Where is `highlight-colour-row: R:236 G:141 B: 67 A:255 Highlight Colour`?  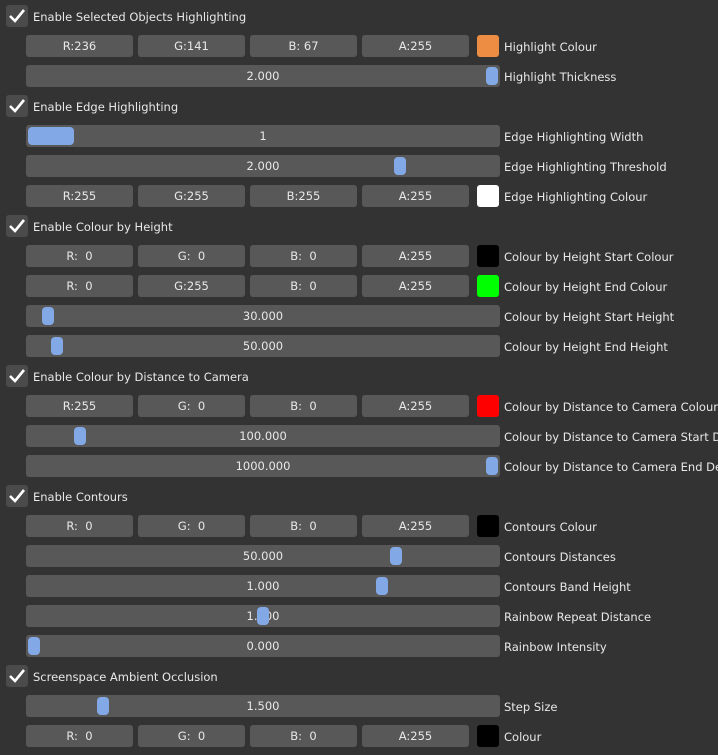 highlight-colour-row: R:236 G:141 B: 67 A:255 Highlight Colour is located at coordinates (359, 45).